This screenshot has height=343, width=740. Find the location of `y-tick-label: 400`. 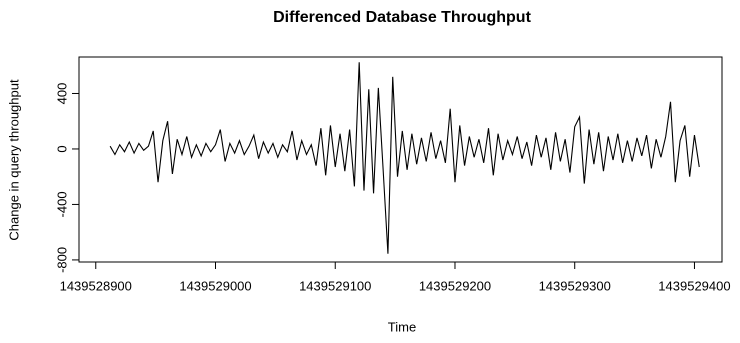

y-tick-label: 400 is located at coordinates (61, 94).